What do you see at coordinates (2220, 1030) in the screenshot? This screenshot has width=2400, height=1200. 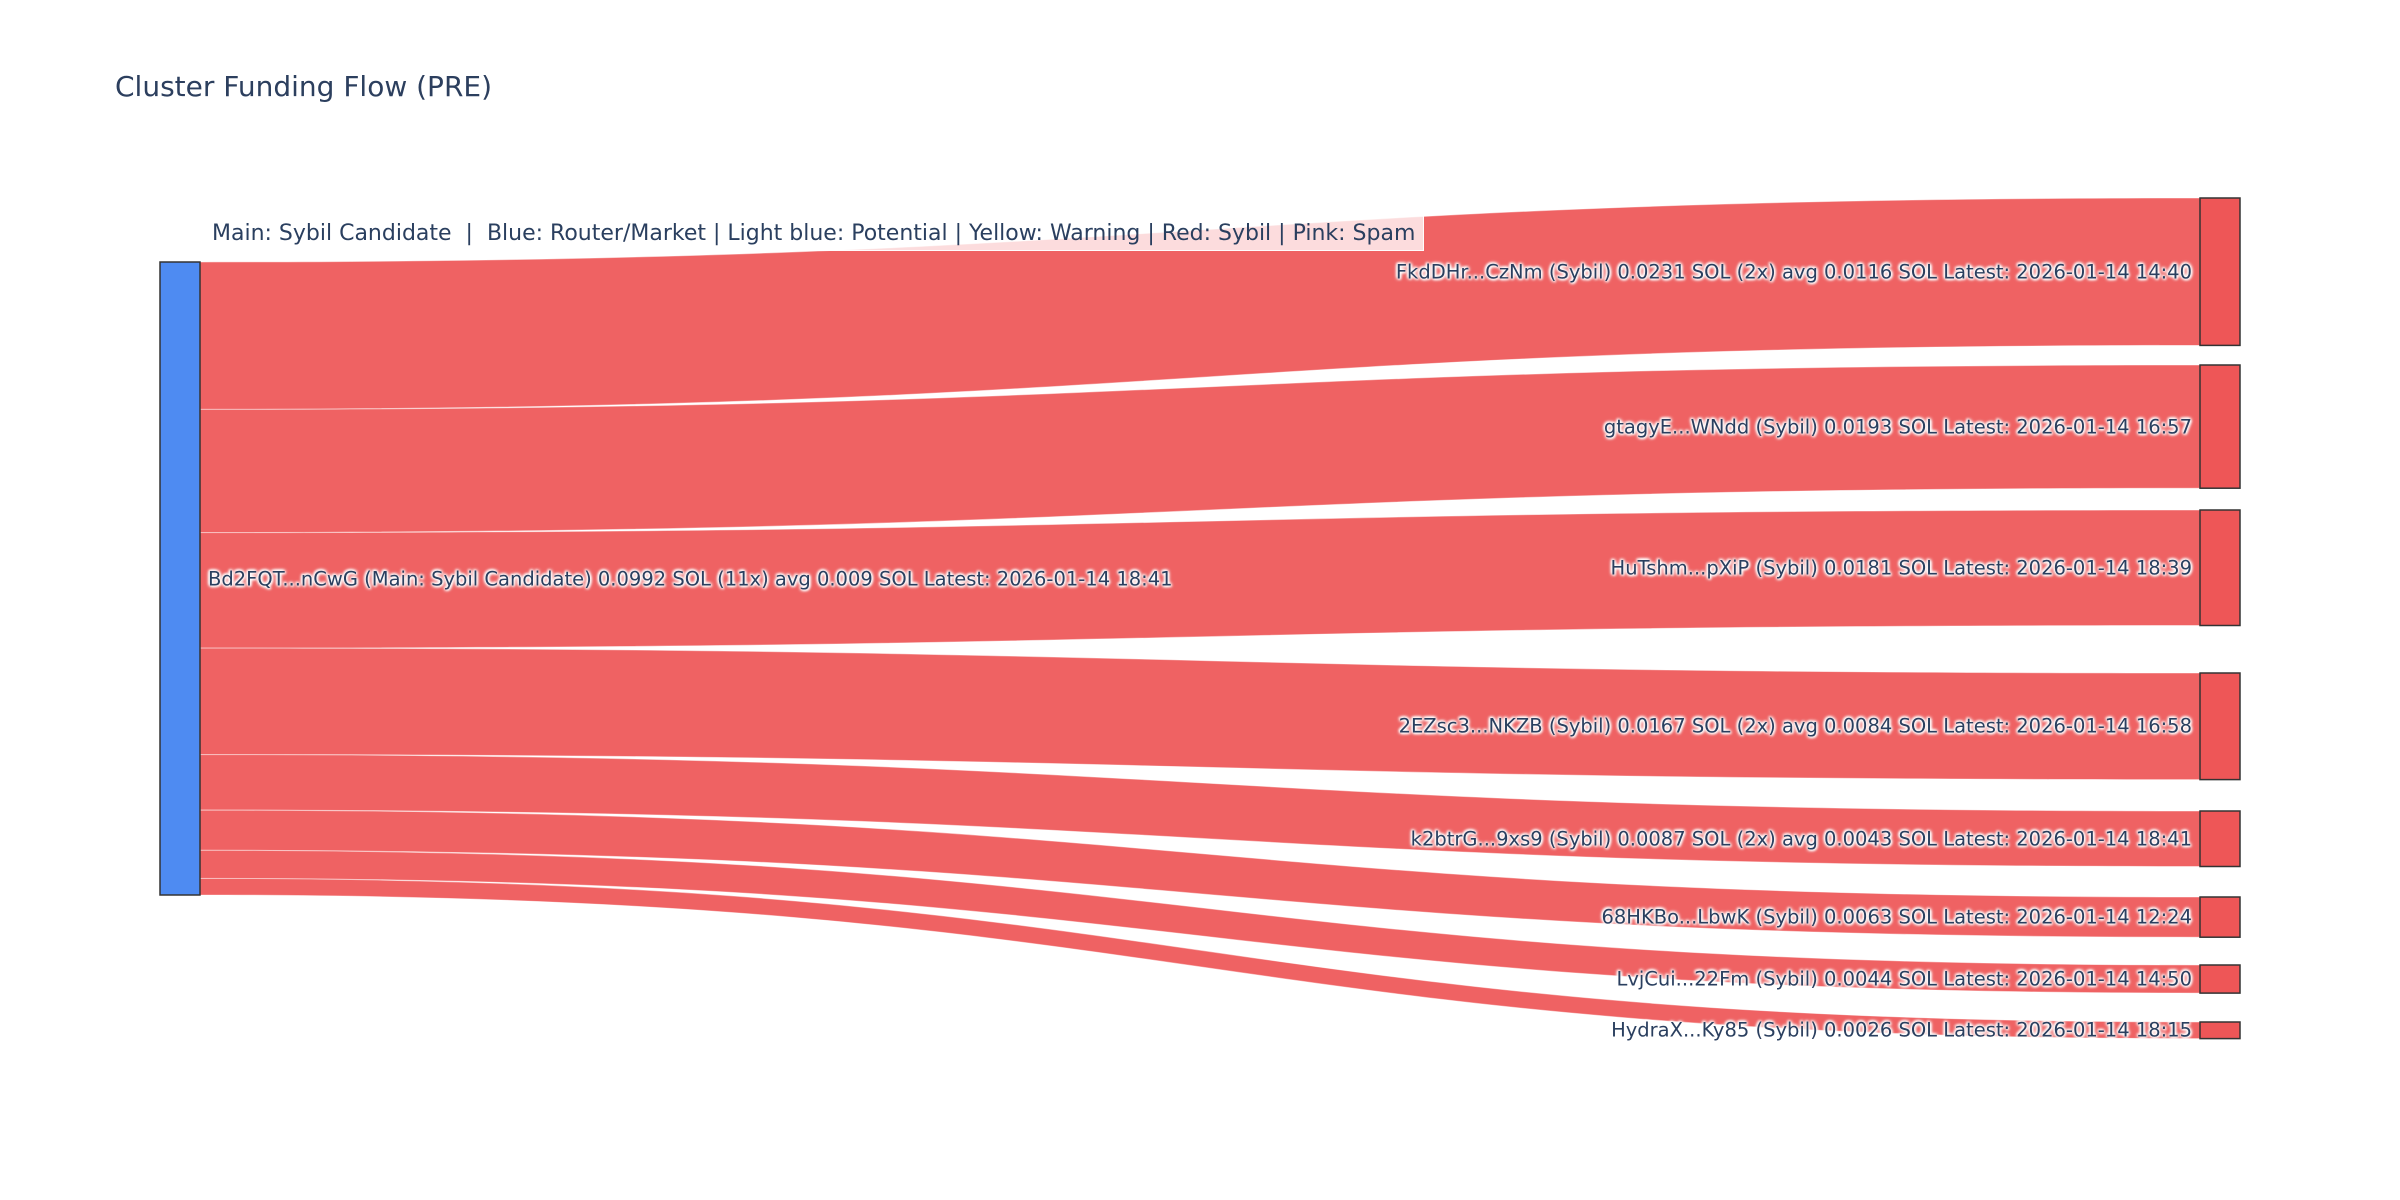 I see `sankey-node-target-HydraX...Ky85` at bounding box center [2220, 1030].